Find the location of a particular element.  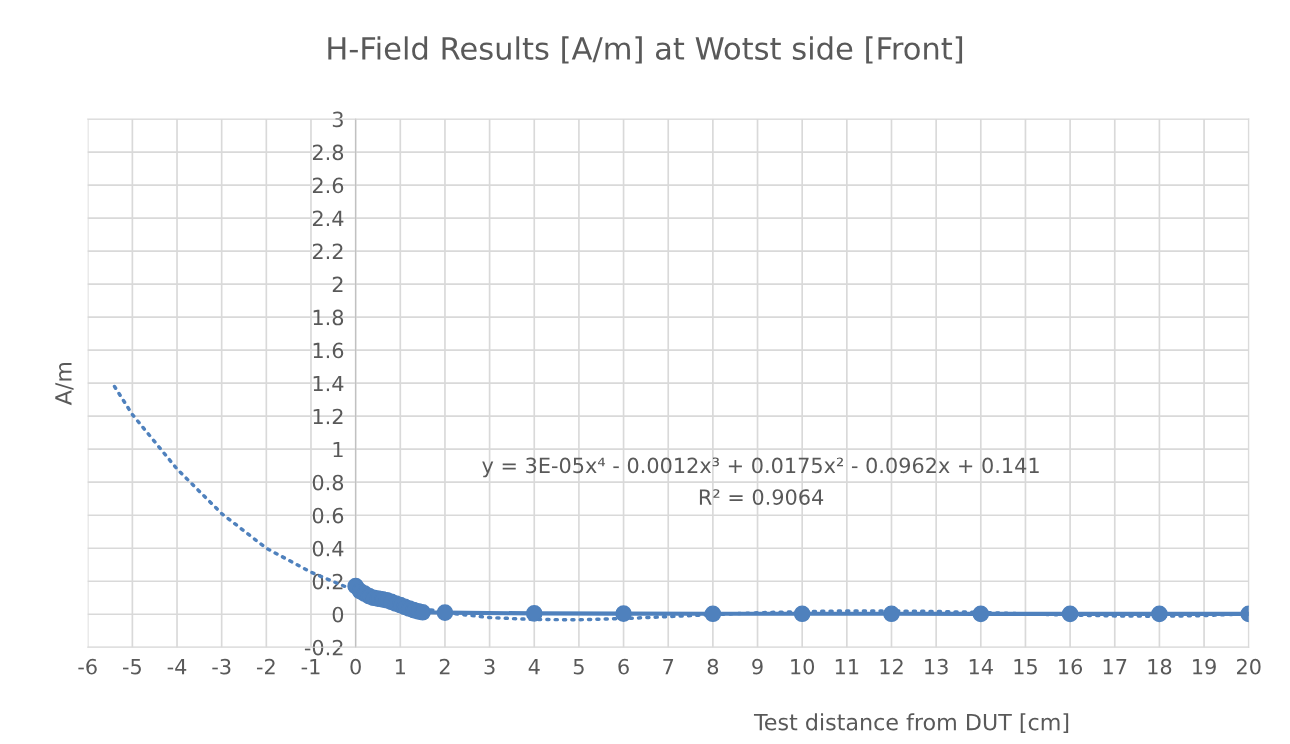

x-tick-label: 14 is located at coordinates (981, 667).